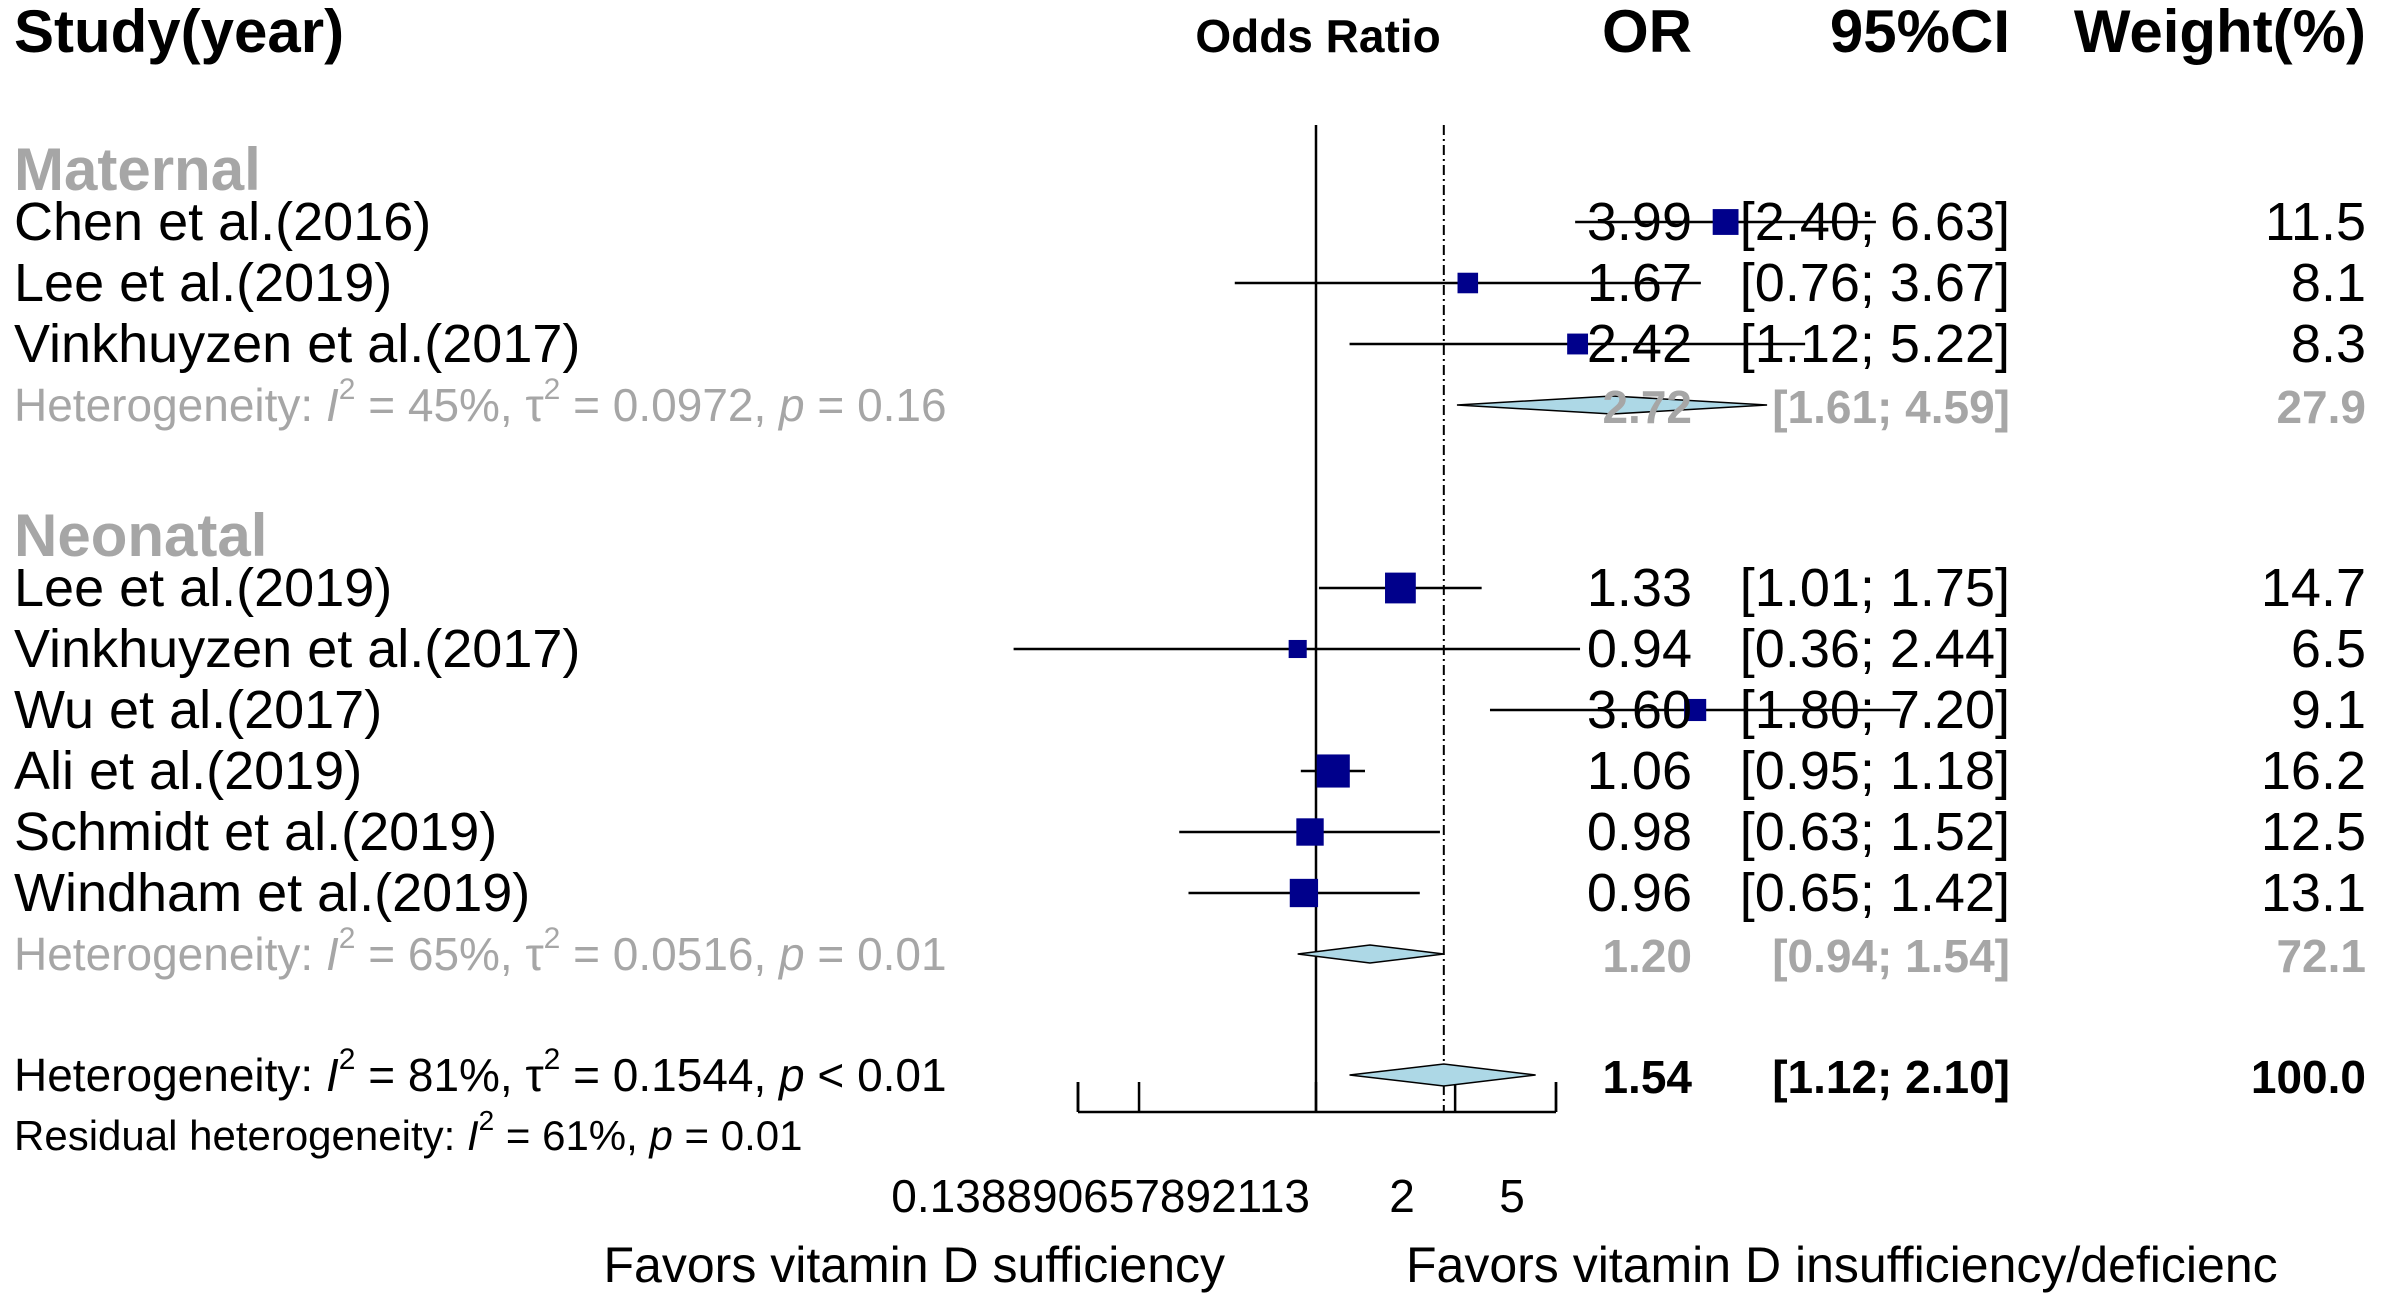 The width and height of the screenshot is (2382, 1305). I want to click on subgroup-or-value: 2.72, so click(1647, 407).